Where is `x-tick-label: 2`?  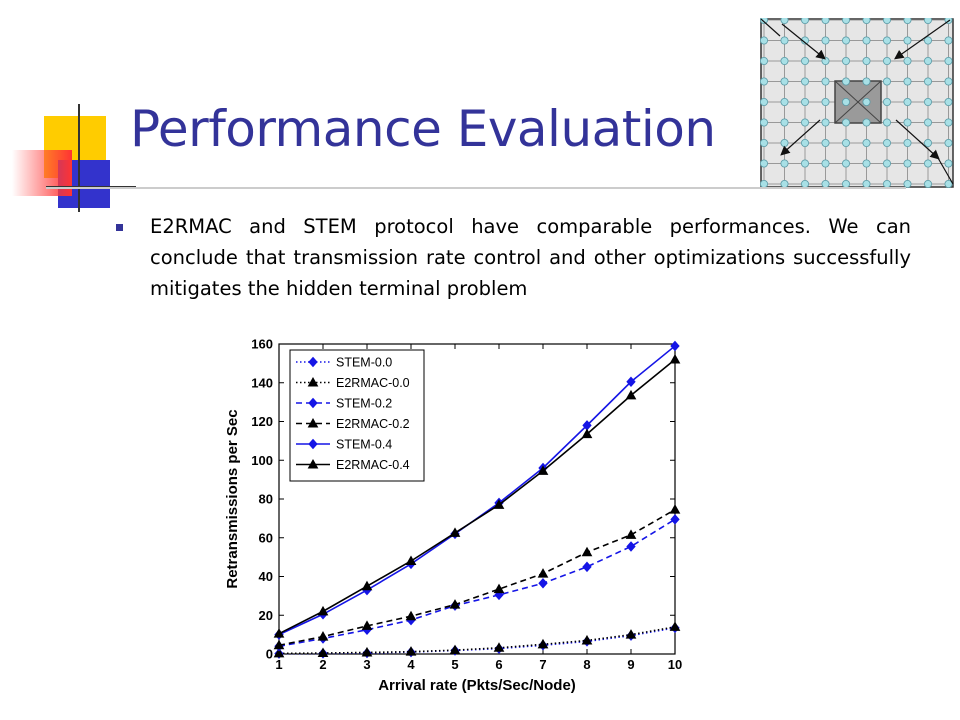
x-tick-label: 2 is located at coordinates (322, 664).